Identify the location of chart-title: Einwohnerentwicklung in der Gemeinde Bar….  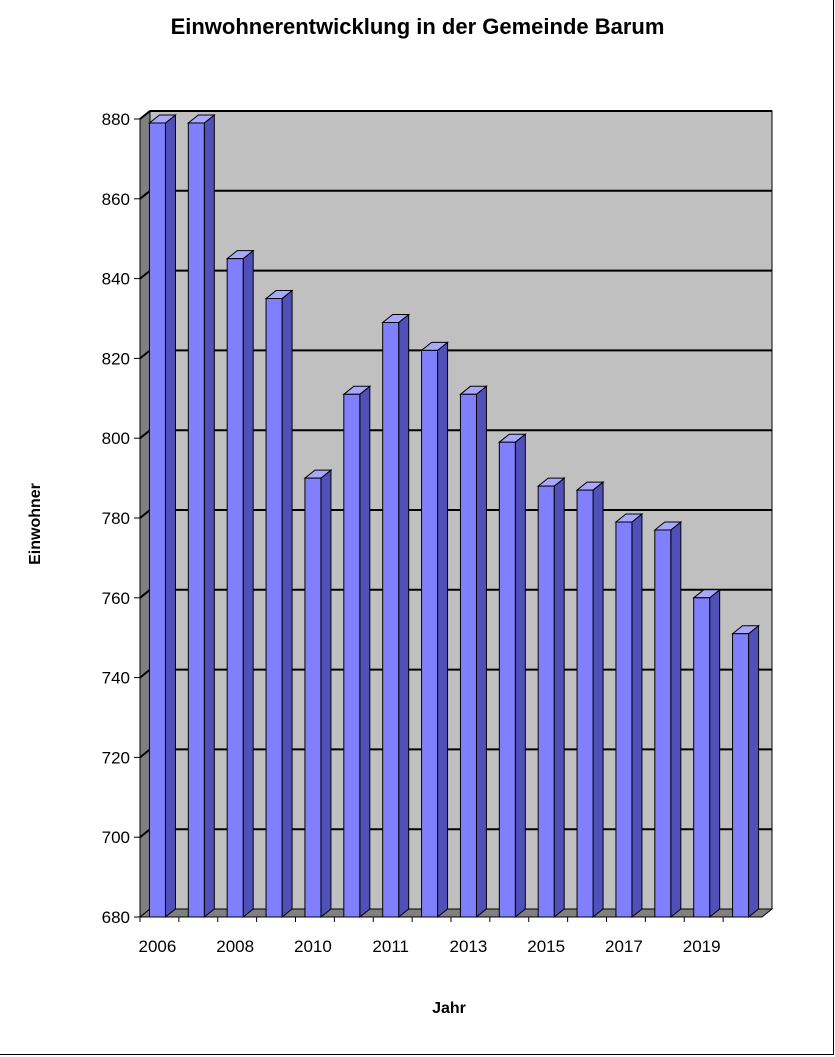
(417, 26).